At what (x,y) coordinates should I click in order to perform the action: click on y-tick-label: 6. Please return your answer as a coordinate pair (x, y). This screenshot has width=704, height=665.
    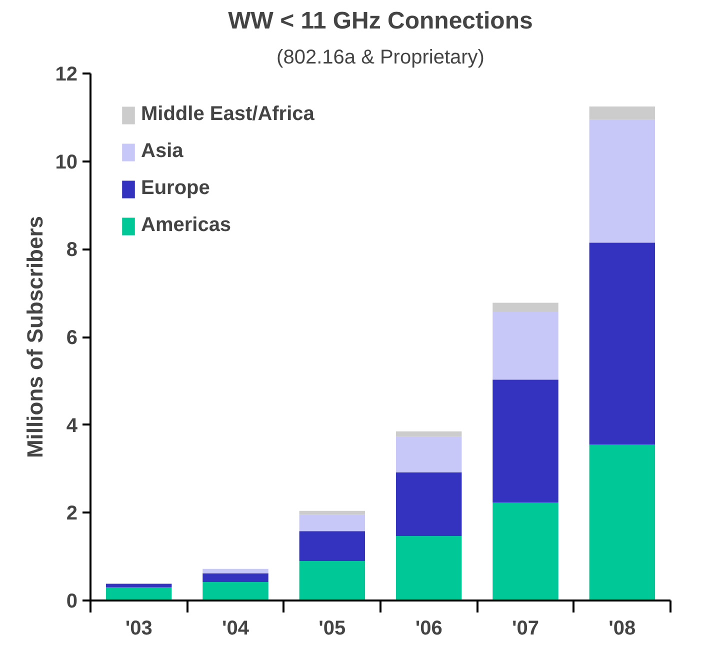
    Looking at the image, I should click on (72, 338).